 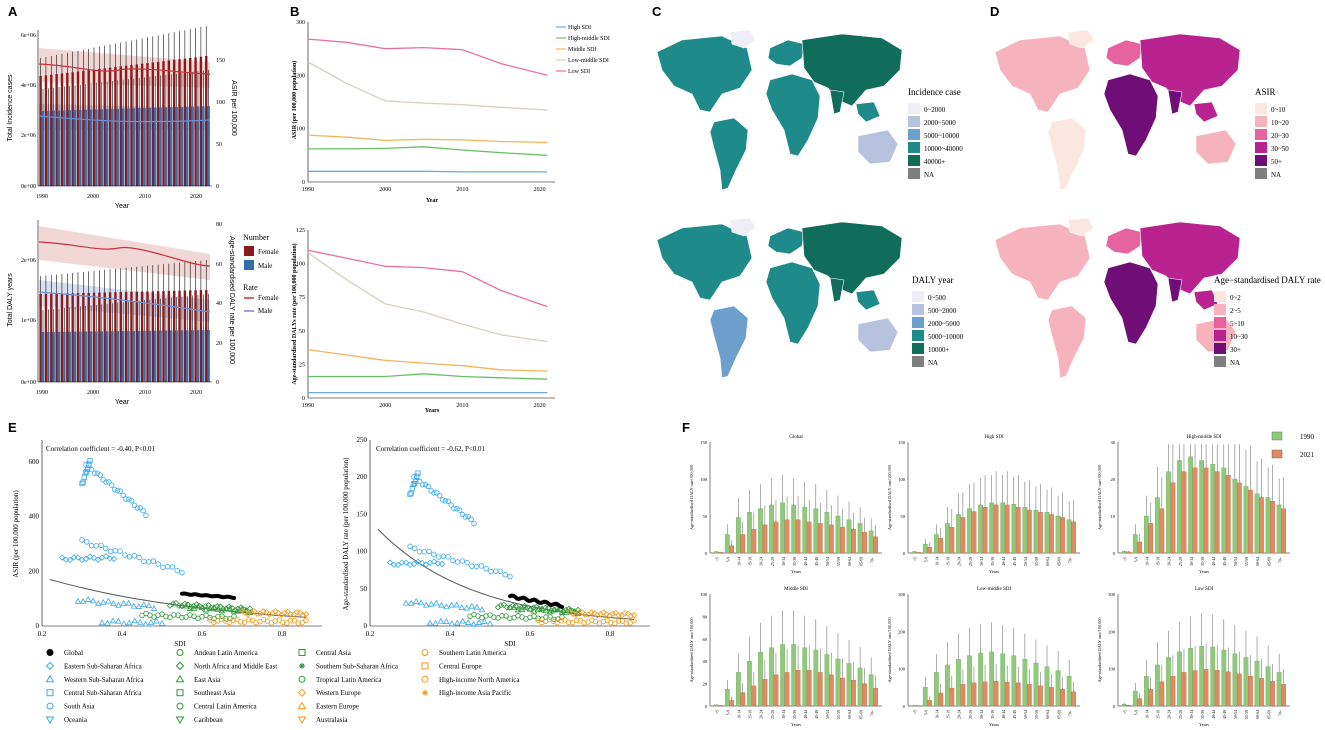 I want to click on map-region-as, so click(x=852, y=258).